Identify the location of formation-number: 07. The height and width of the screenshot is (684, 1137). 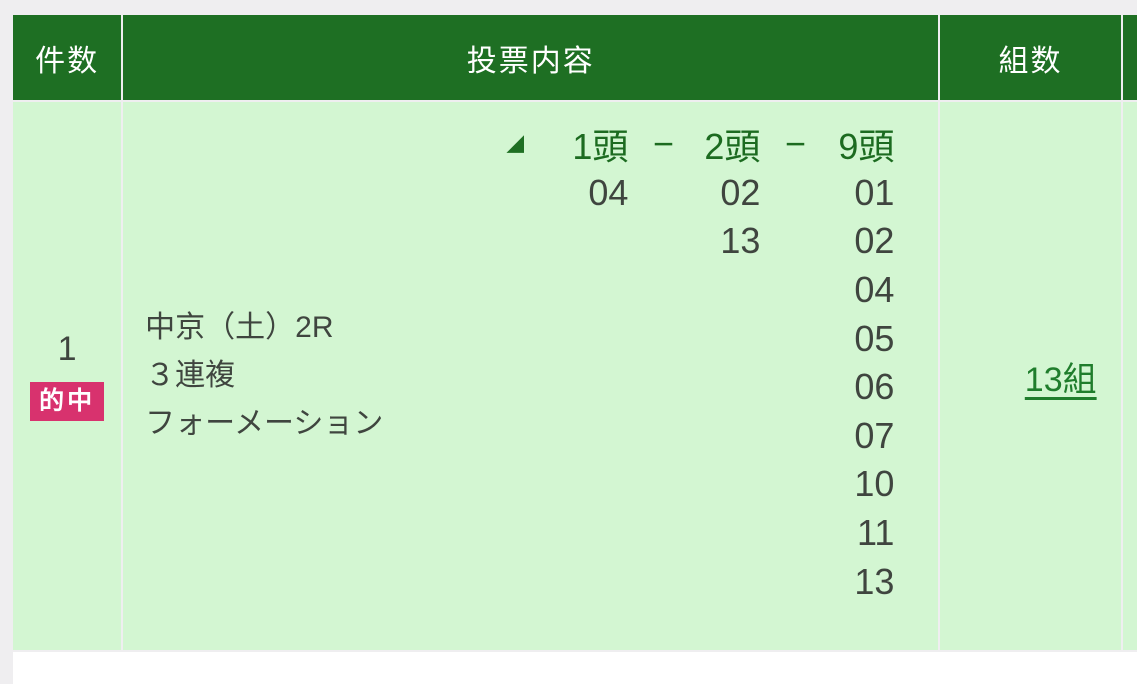
(874, 435).